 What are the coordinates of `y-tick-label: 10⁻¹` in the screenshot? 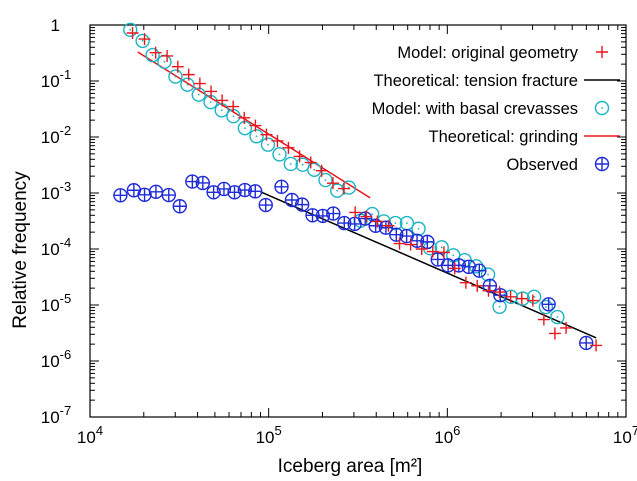 It's located at (56, 79).